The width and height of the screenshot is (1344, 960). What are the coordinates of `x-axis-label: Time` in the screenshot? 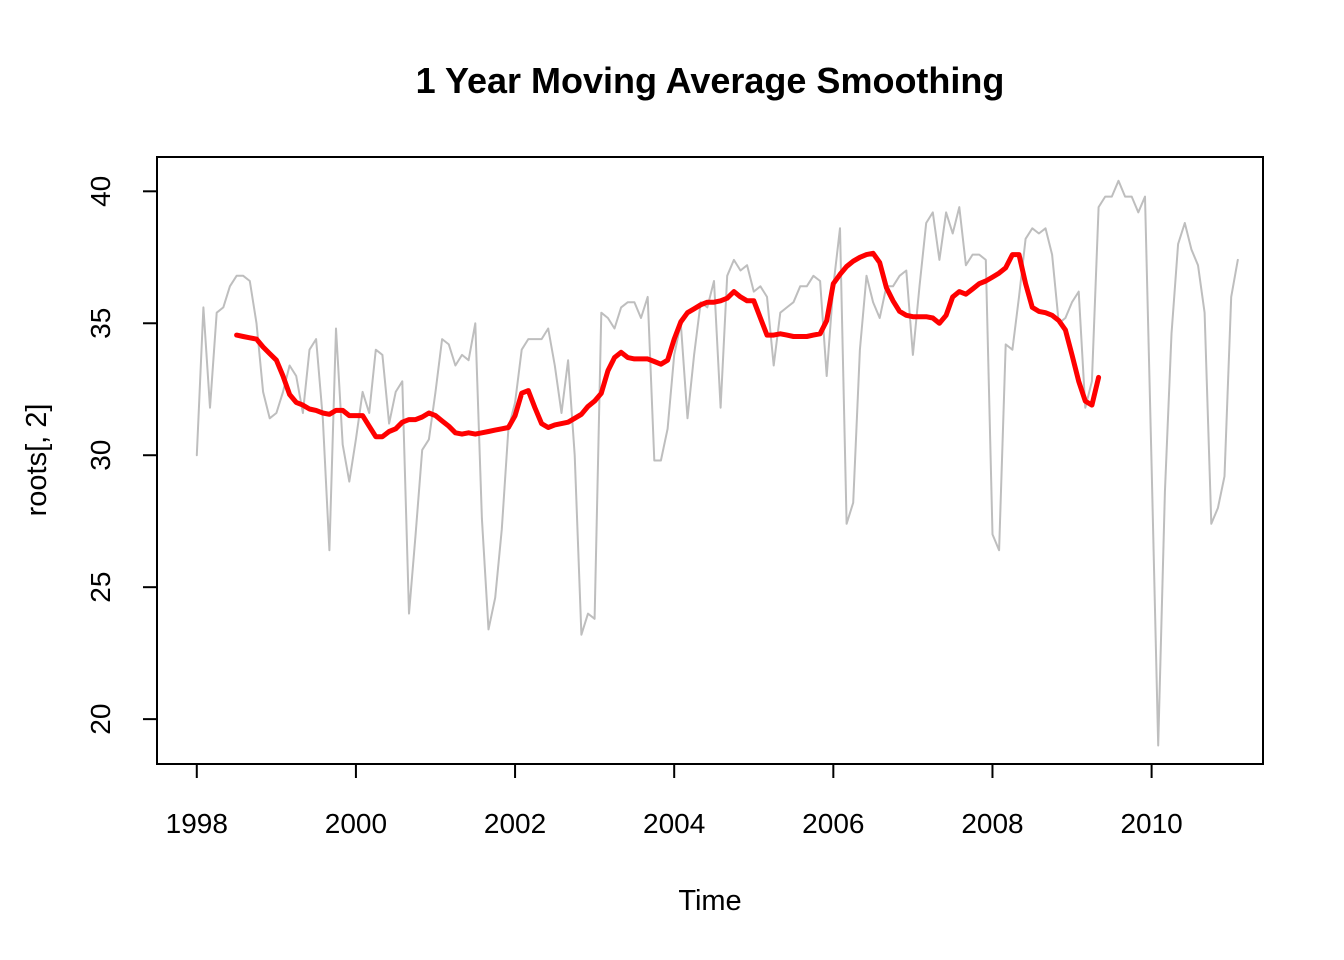 It's located at (709, 901).